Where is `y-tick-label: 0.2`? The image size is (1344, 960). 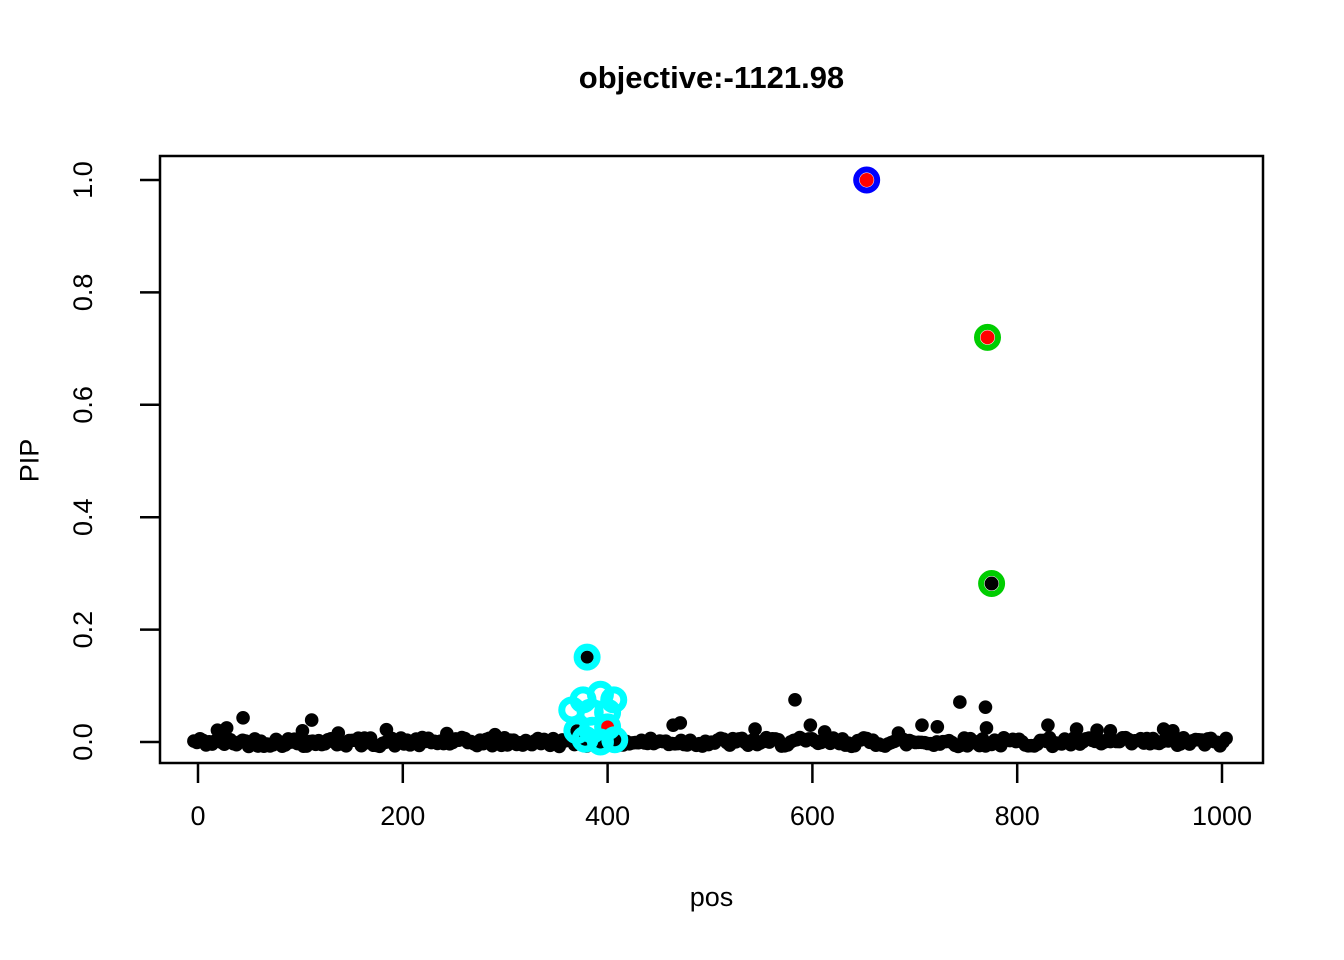 y-tick-label: 0.2 is located at coordinates (83, 630).